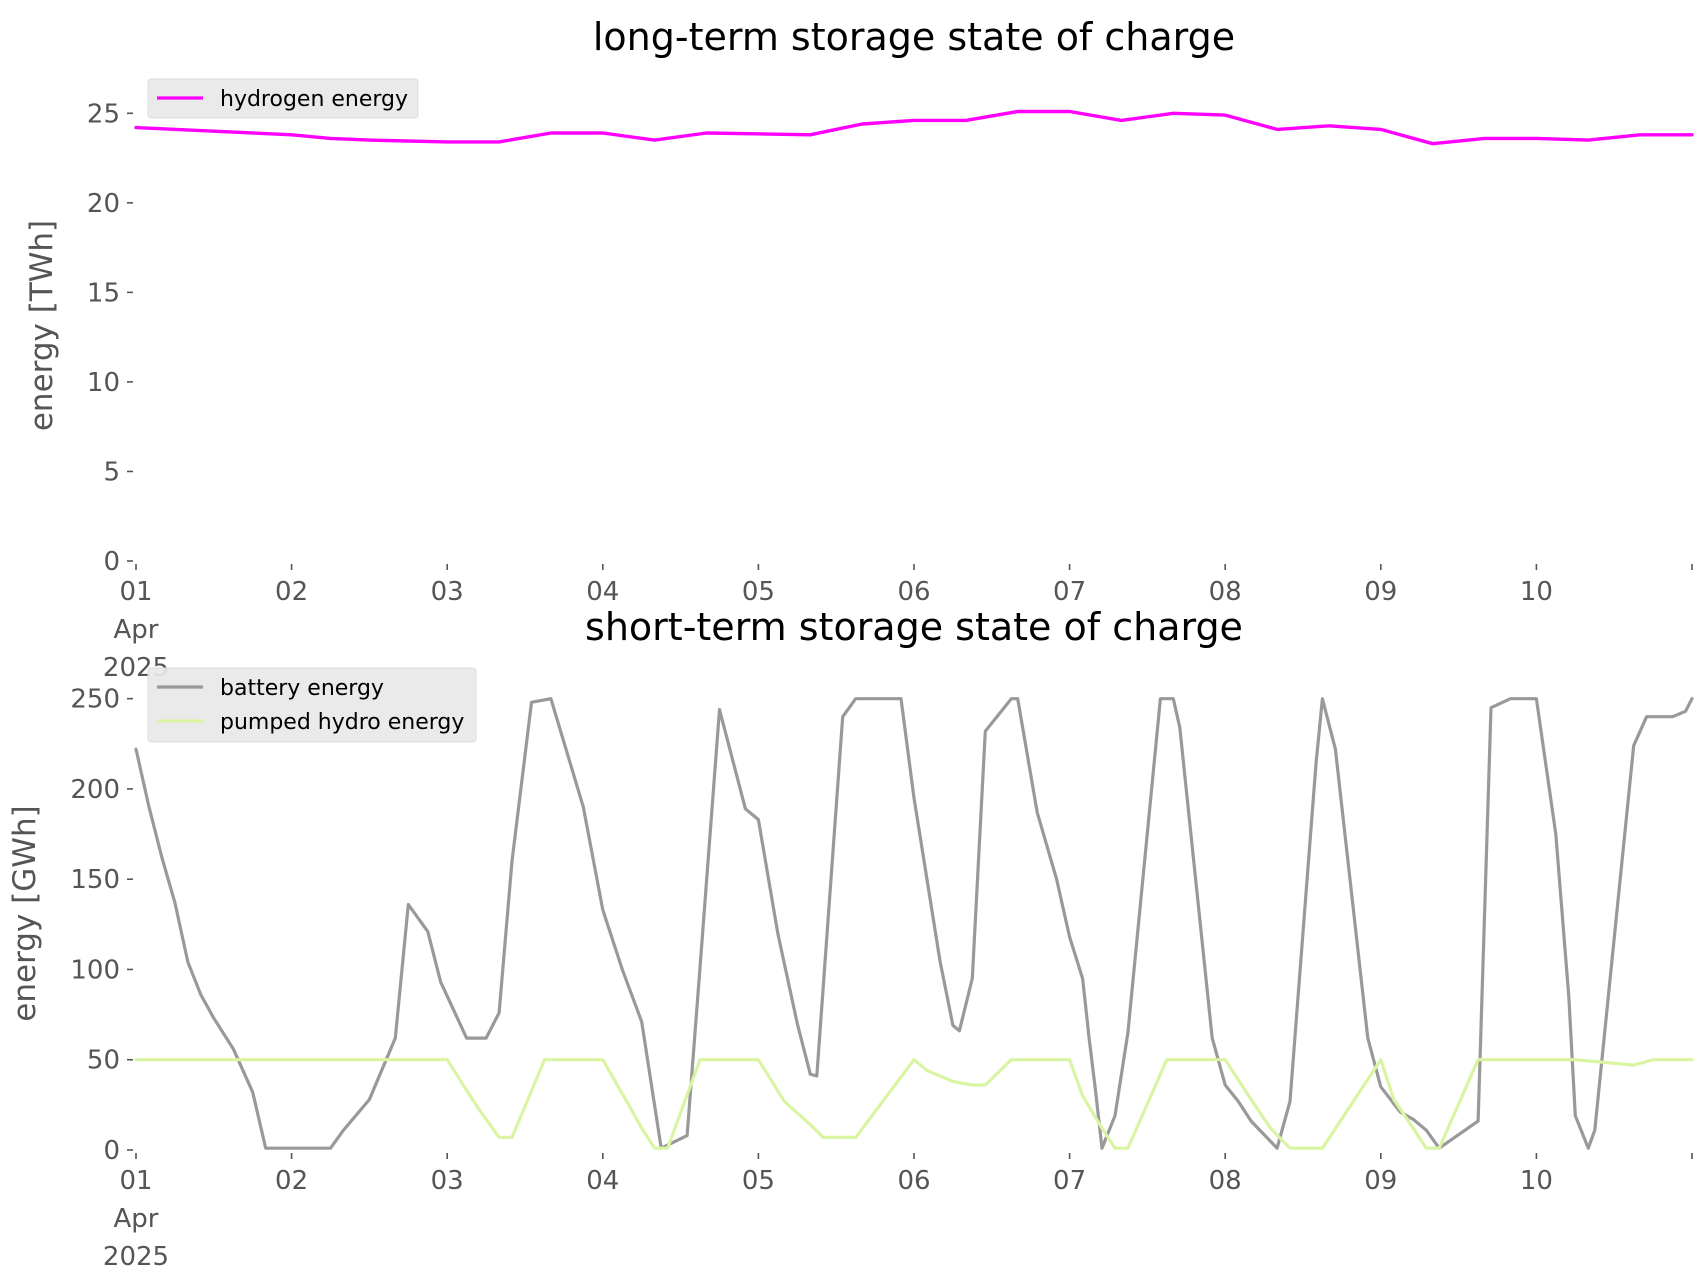  What do you see at coordinates (103, 383) in the screenshot?
I see `y-tick-label: 10` at bounding box center [103, 383].